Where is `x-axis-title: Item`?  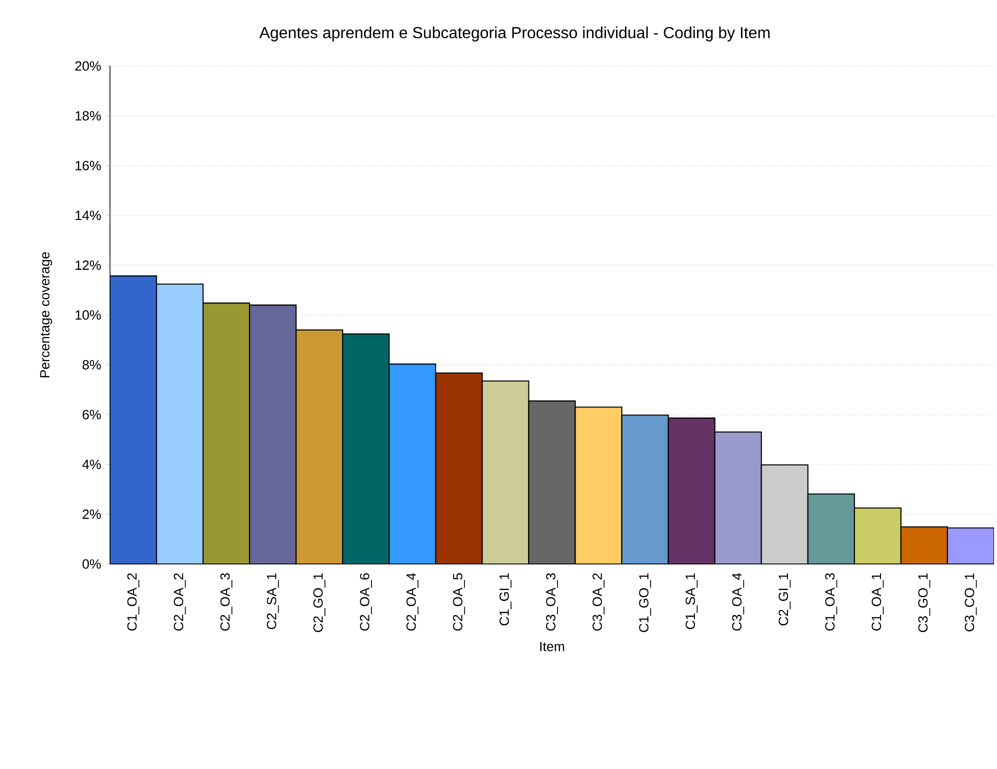
x-axis-title: Item is located at coordinates (552, 647).